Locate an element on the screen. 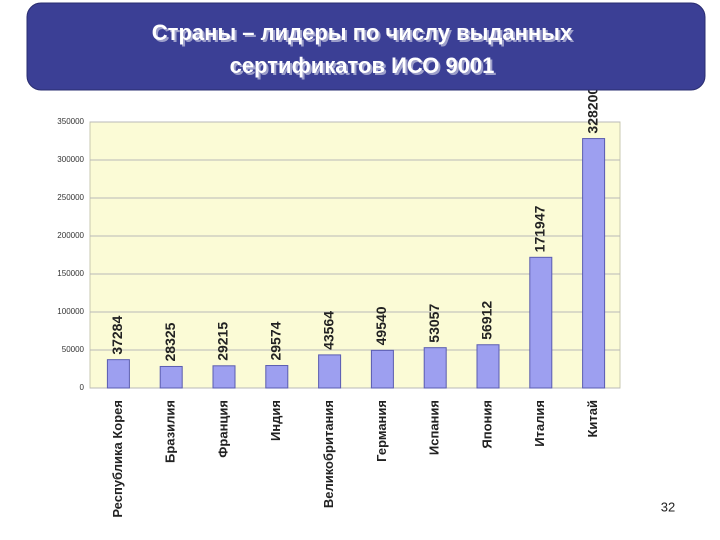 The height and width of the screenshot is (540, 720). x-tick-label: Испания is located at coordinates (434, 427).